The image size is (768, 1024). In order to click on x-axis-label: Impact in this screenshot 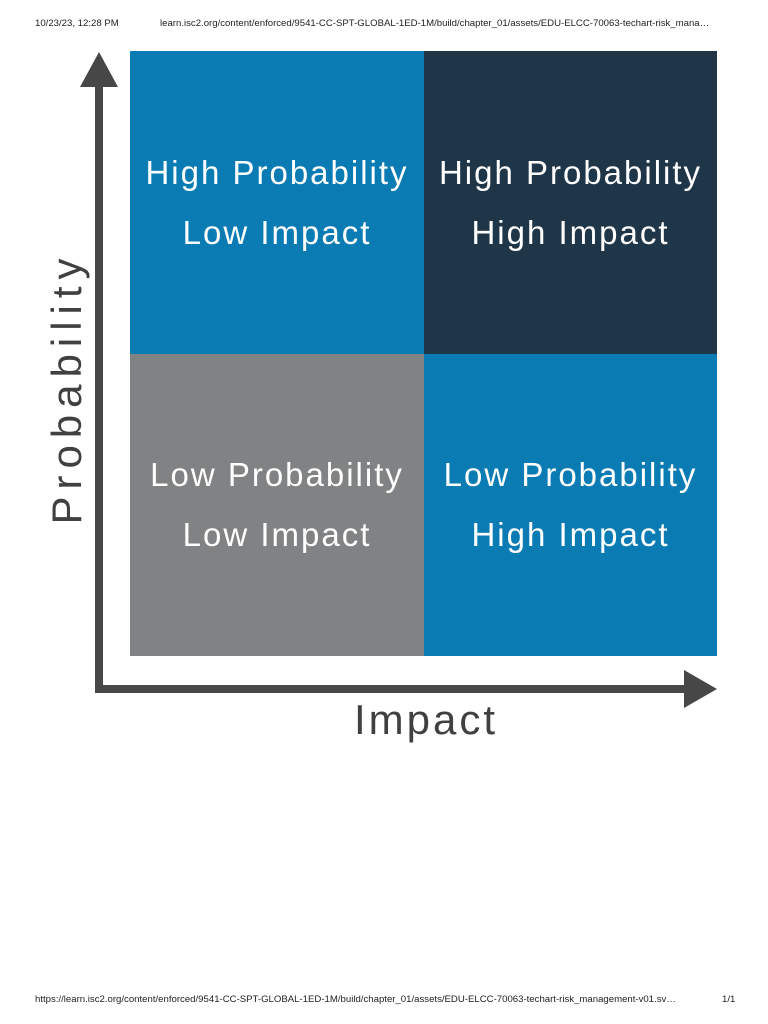, I will do `click(426, 719)`.